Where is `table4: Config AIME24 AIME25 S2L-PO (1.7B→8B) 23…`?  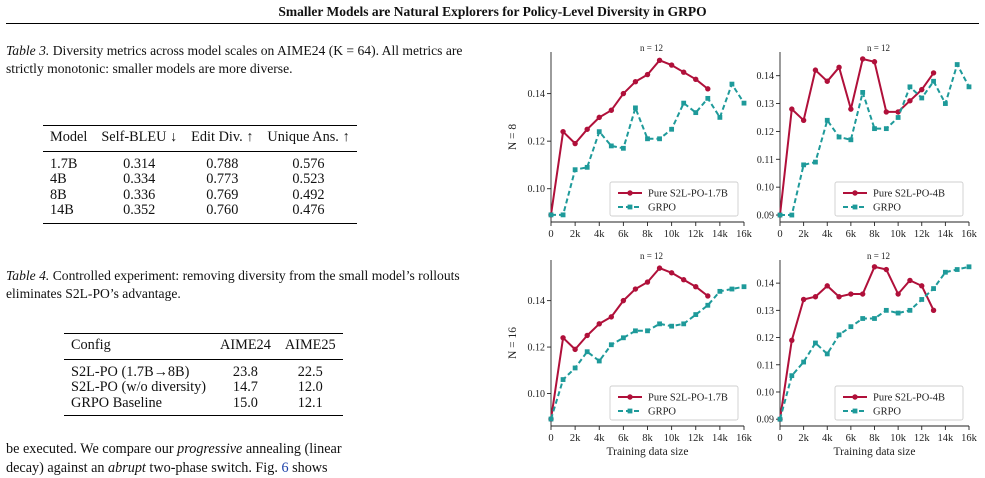
table4: Config AIME24 AIME25 S2L-PO (1.7B→8B) 23… is located at coordinates (203, 374).